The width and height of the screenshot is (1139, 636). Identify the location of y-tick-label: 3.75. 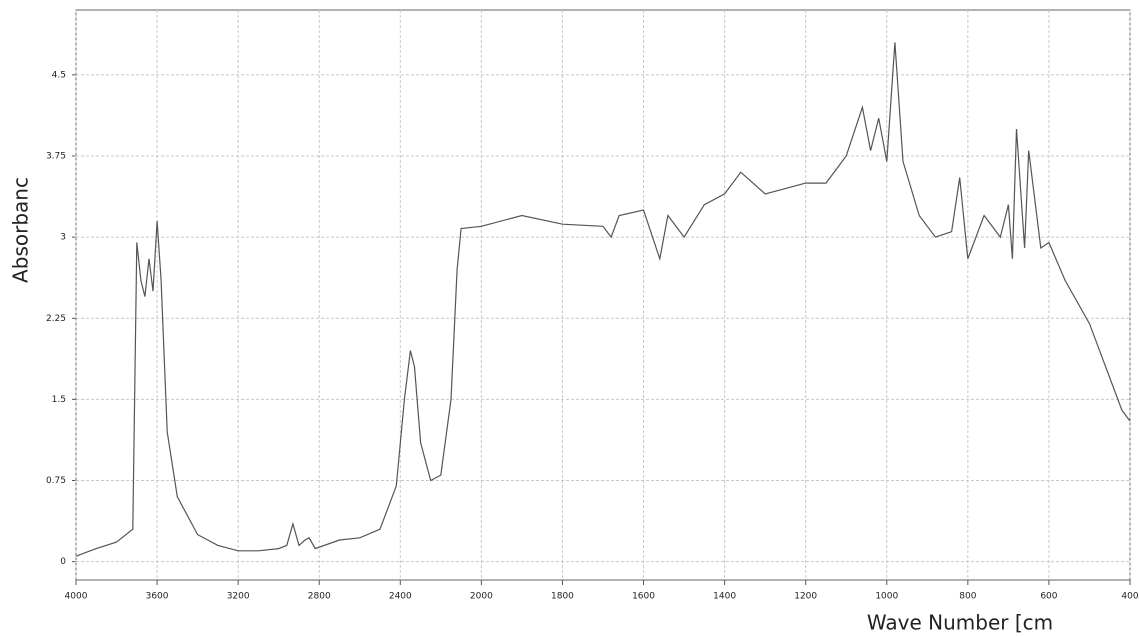
(56, 157).